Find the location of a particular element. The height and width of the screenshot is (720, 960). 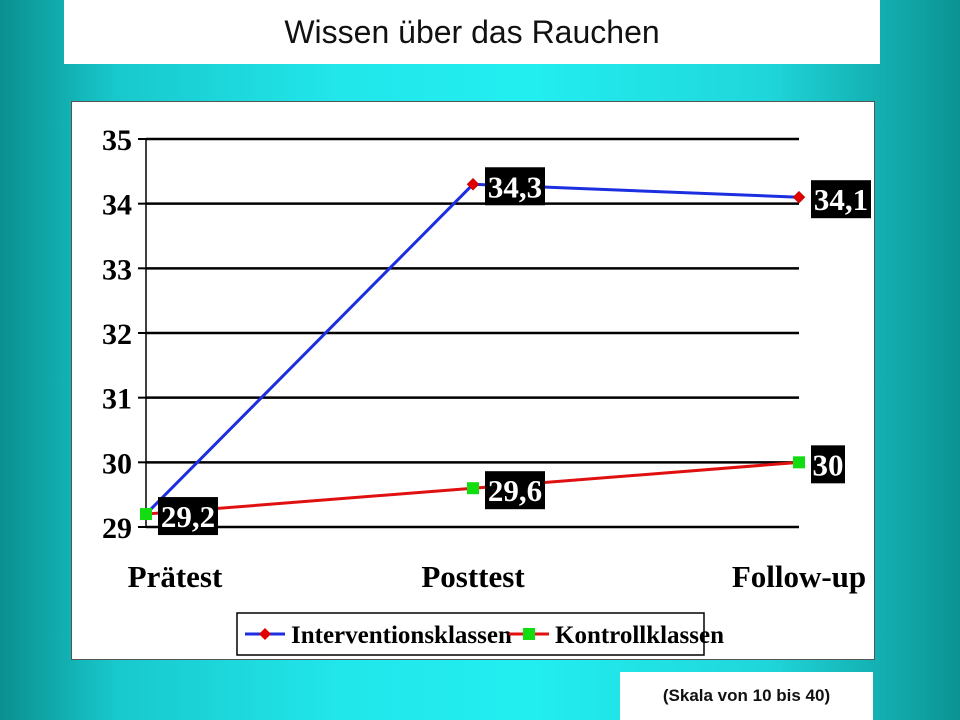

page-title: Wissen über das Rauchen is located at coordinates (472, 31).